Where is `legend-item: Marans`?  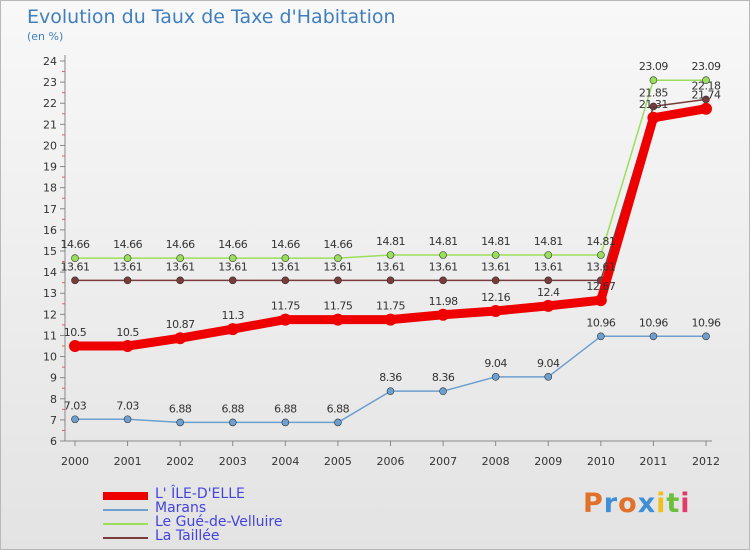
legend-item: Marans is located at coordinates (233, 508).